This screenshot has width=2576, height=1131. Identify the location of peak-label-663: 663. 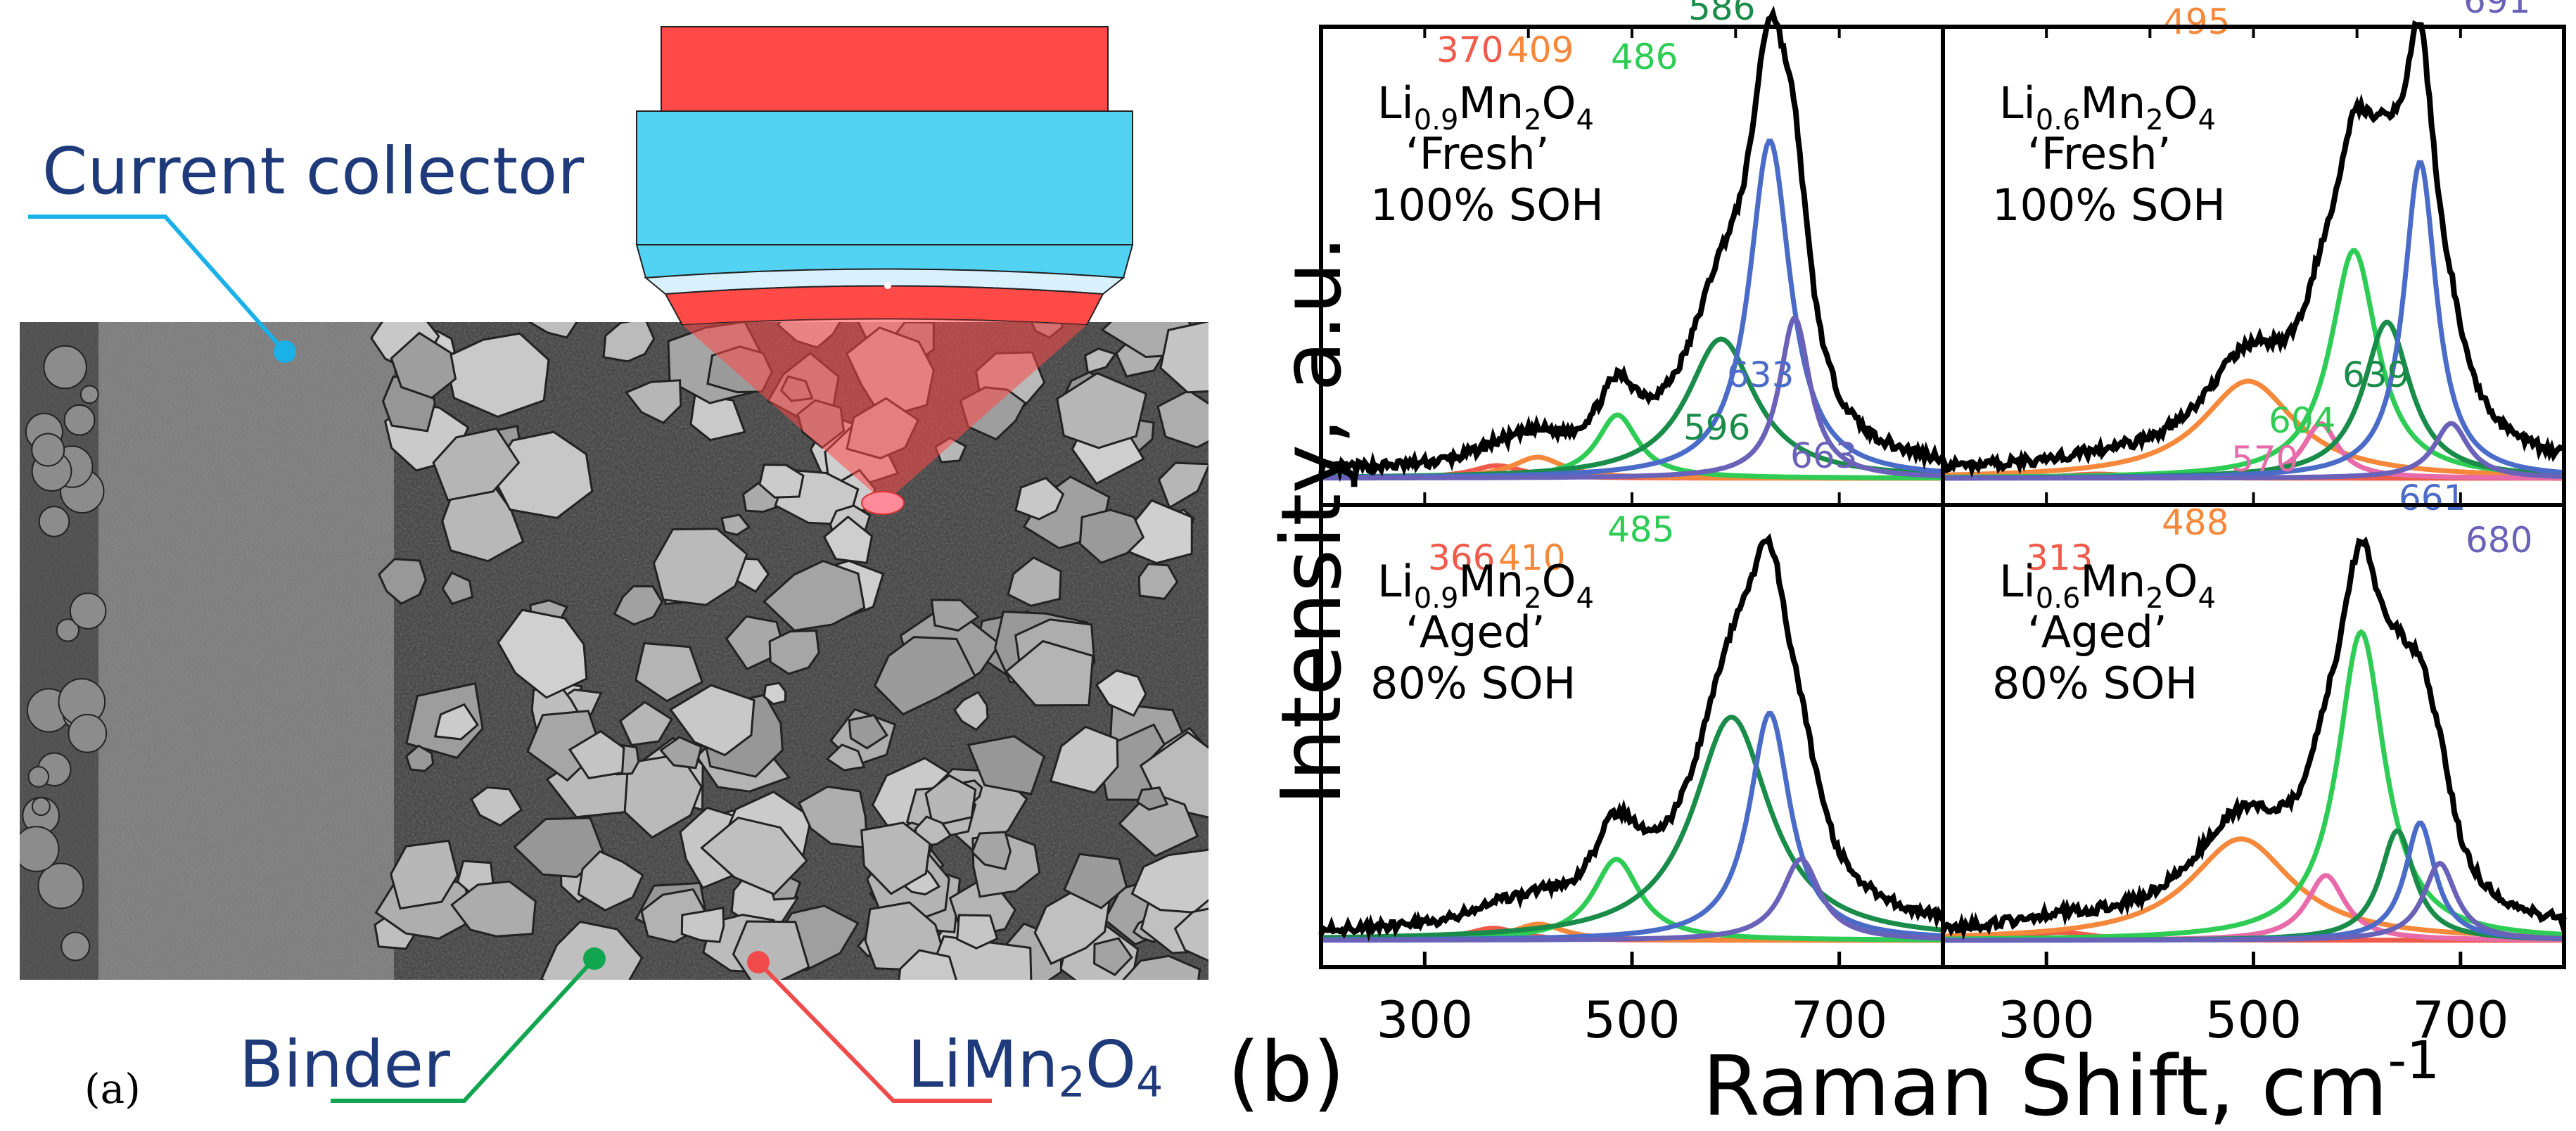
(1823, 455).